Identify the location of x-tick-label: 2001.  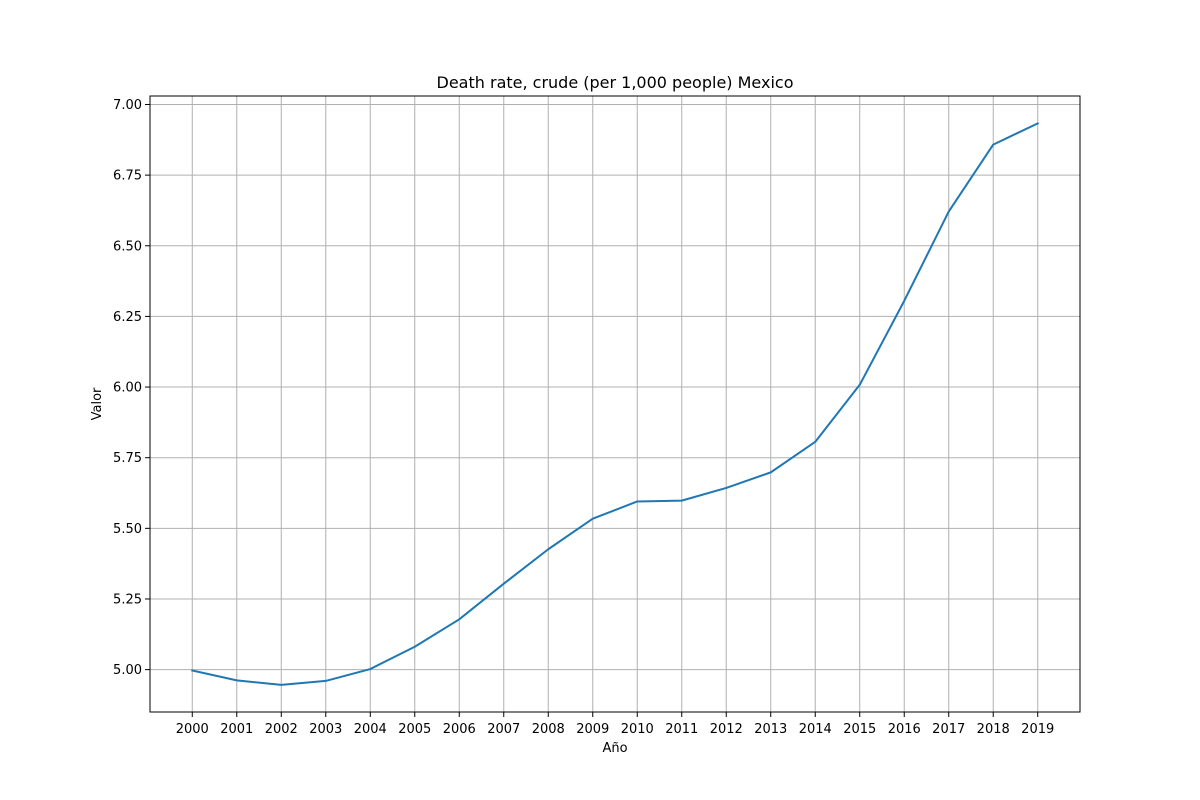
(236, 729).